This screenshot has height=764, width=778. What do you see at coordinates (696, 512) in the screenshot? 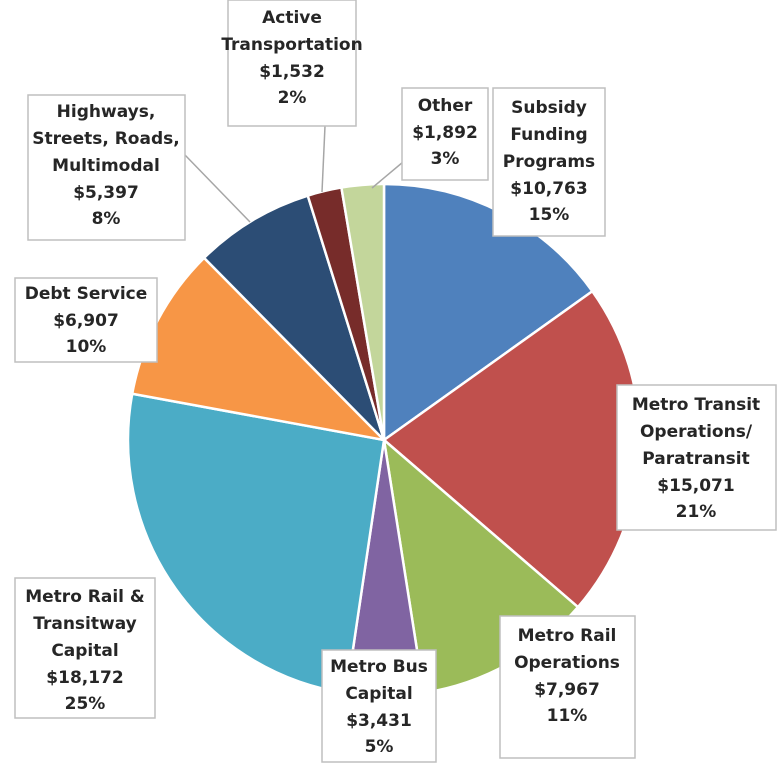
I see `percent-label: 21%` at bounding box center [696, 512].